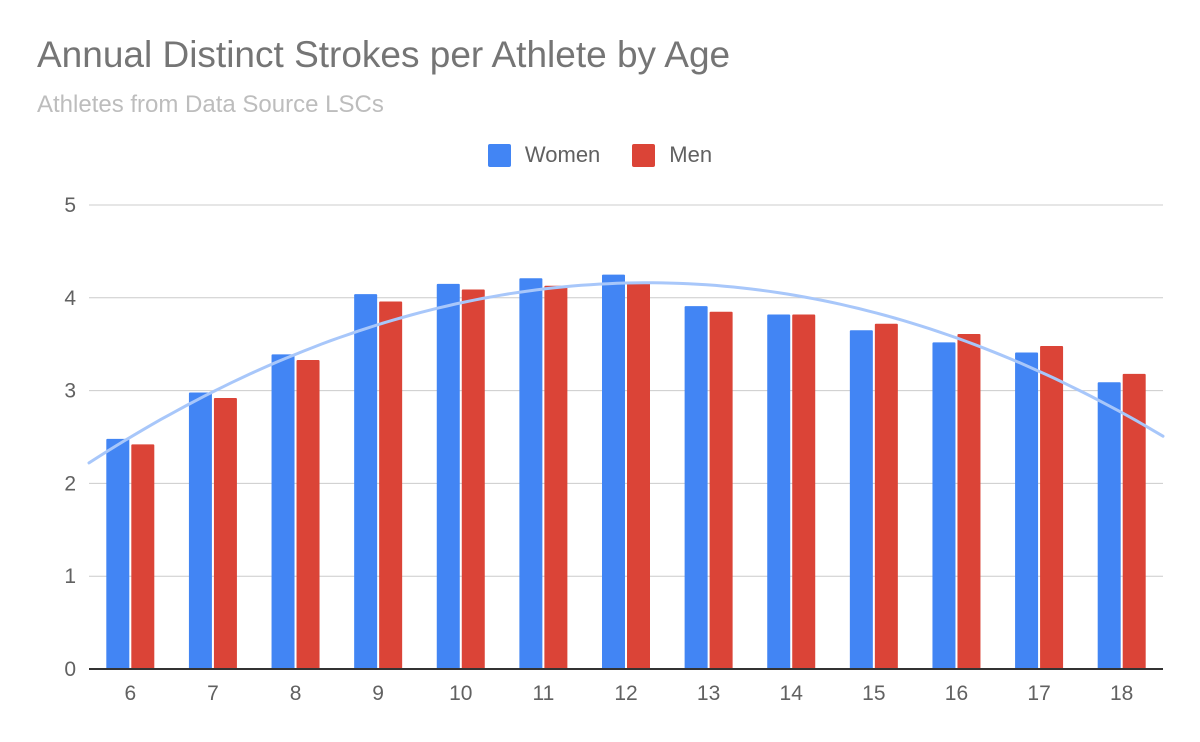 This screenshot has height=742, width=1200. Describe the element at coordinates (1038, 693) in the screenshot. I see `x-tick-label: 17` at that location.